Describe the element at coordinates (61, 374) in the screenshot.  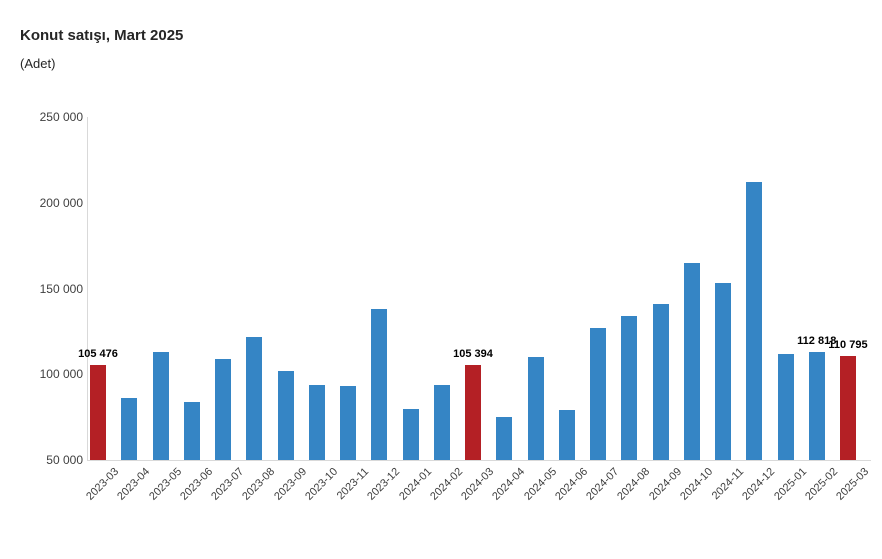
I see `y-tick-label: 100 000` at that location.